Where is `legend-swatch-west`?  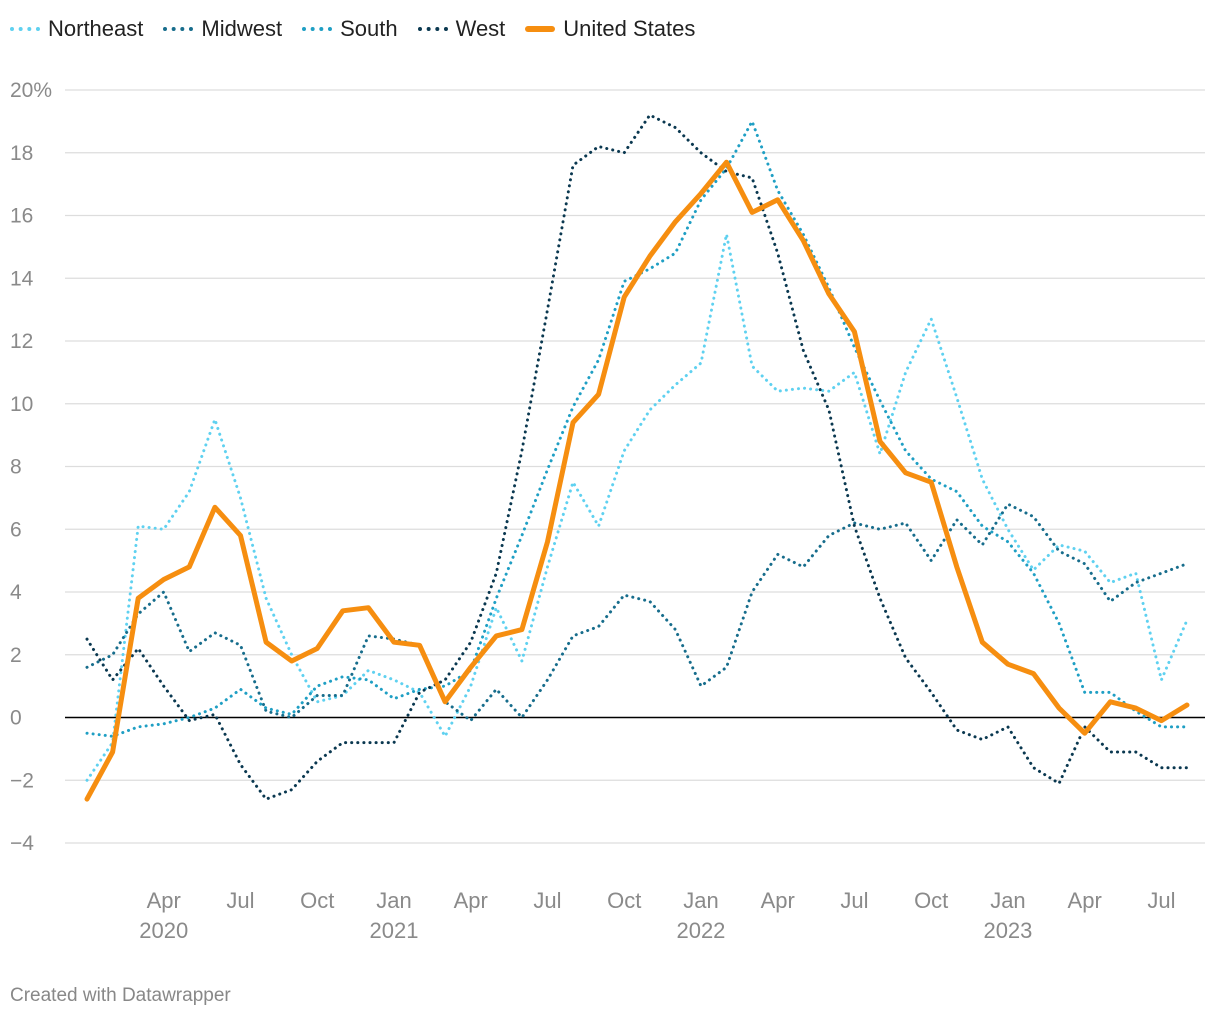 legend-swatch-west is located at coordinates (432, 29).